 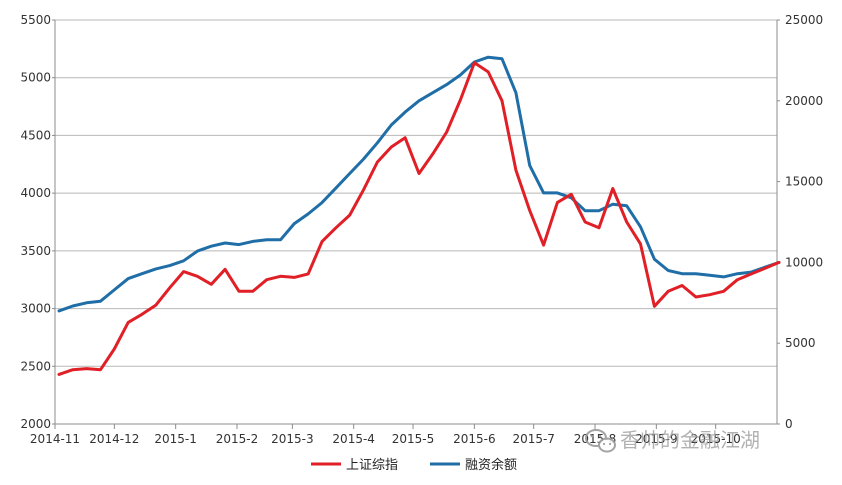 What do you see at coordinates (292, 439) in the screenshot?
I see `x-tick-label: 2015-3` at bounding box center [292, 439].